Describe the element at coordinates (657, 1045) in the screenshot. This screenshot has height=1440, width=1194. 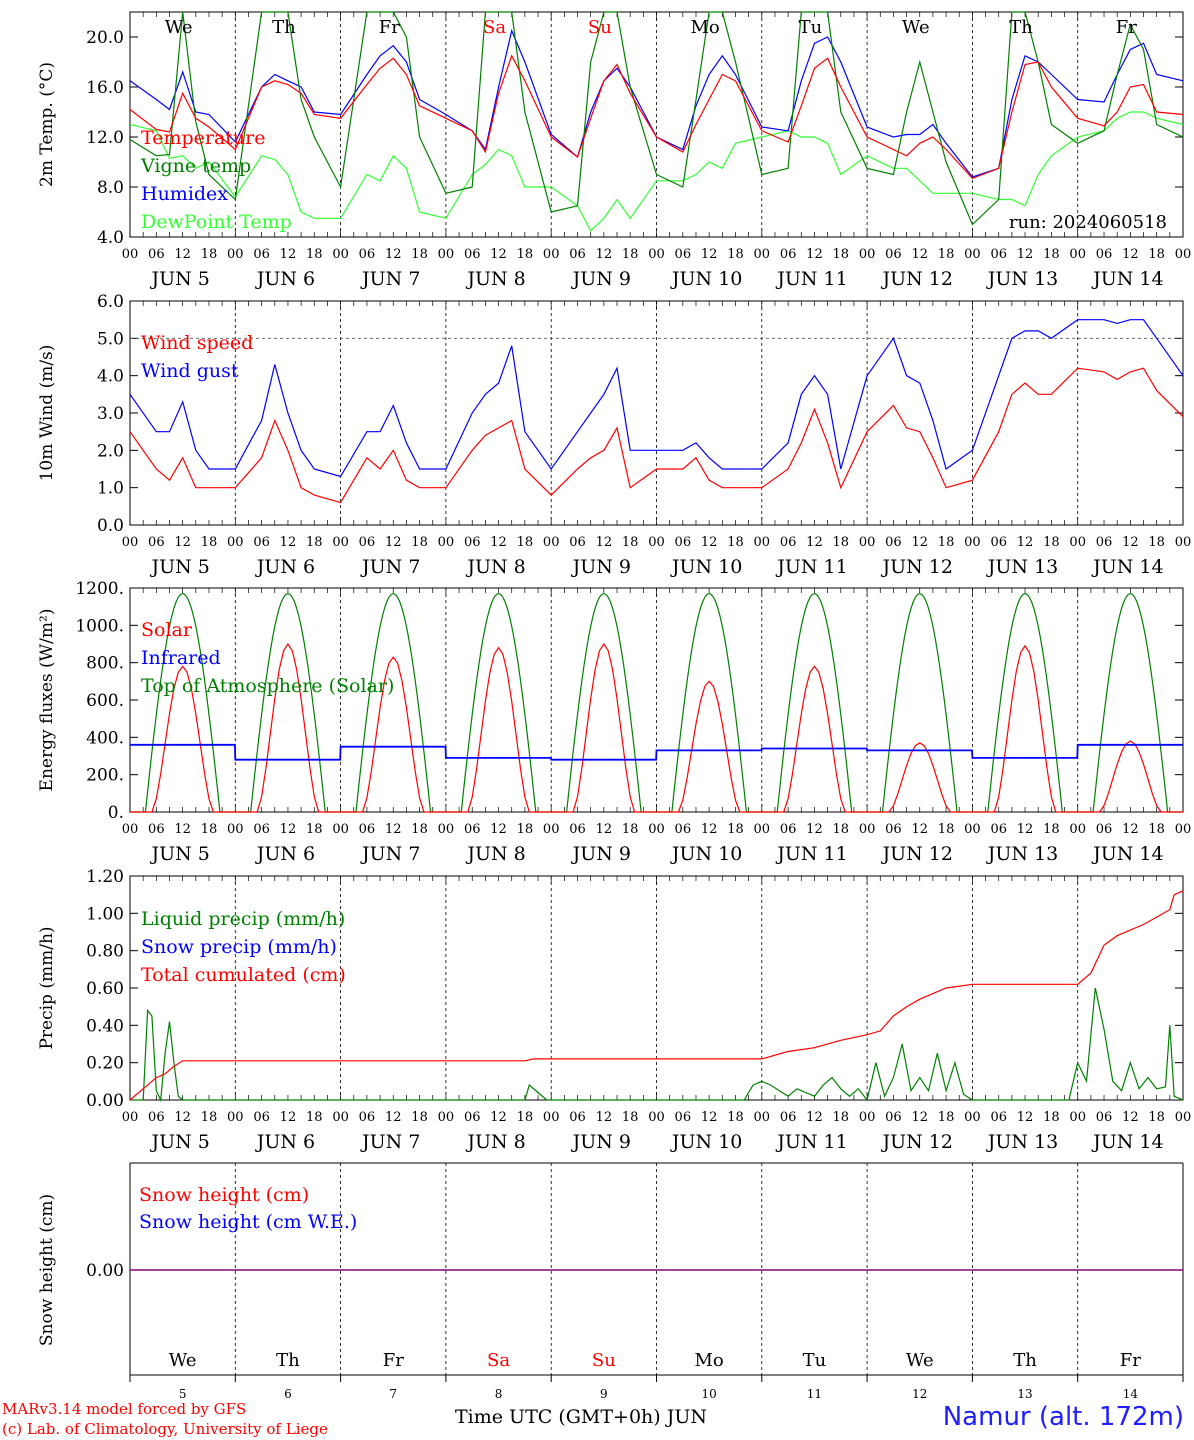
I see `series-liquid-precip-mm-h` at that location.